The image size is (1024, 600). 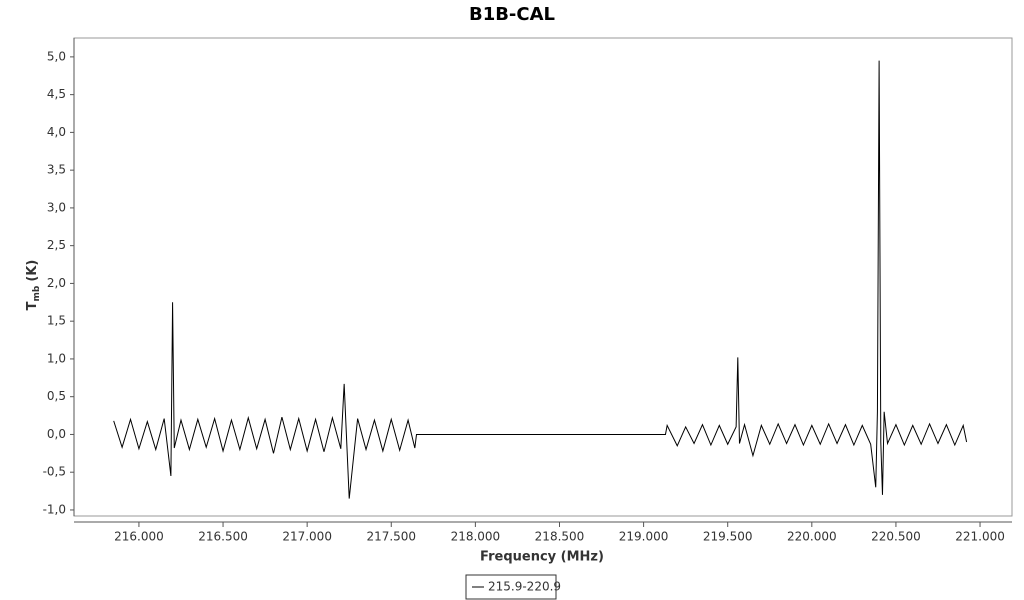 What do you see at coordinates (37, 293) in the screenshot?
I see `y-label-sub: mb` at bounding box center [37, 293].